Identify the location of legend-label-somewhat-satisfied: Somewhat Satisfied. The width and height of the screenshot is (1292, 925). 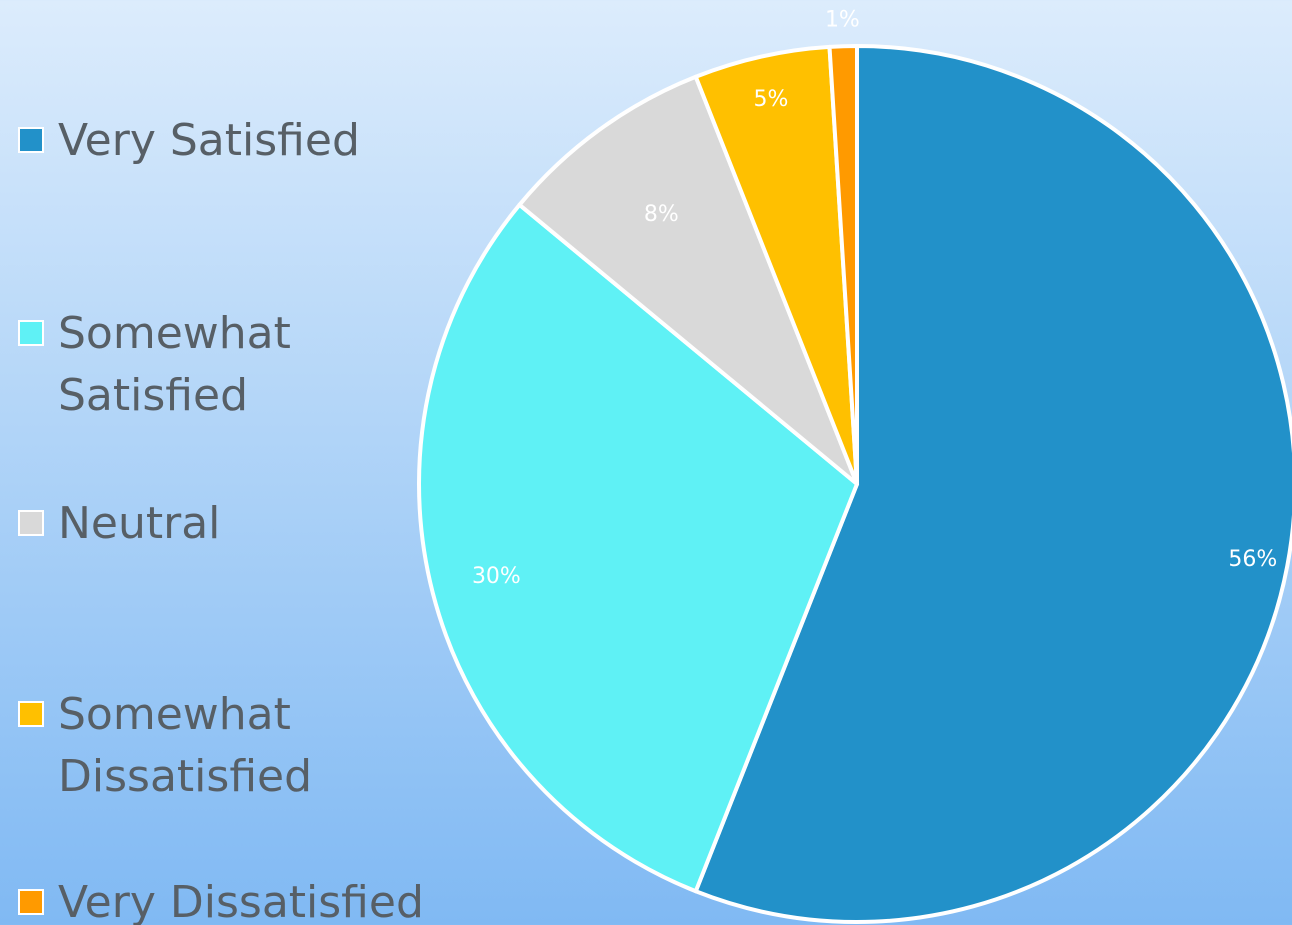
(174, 364).